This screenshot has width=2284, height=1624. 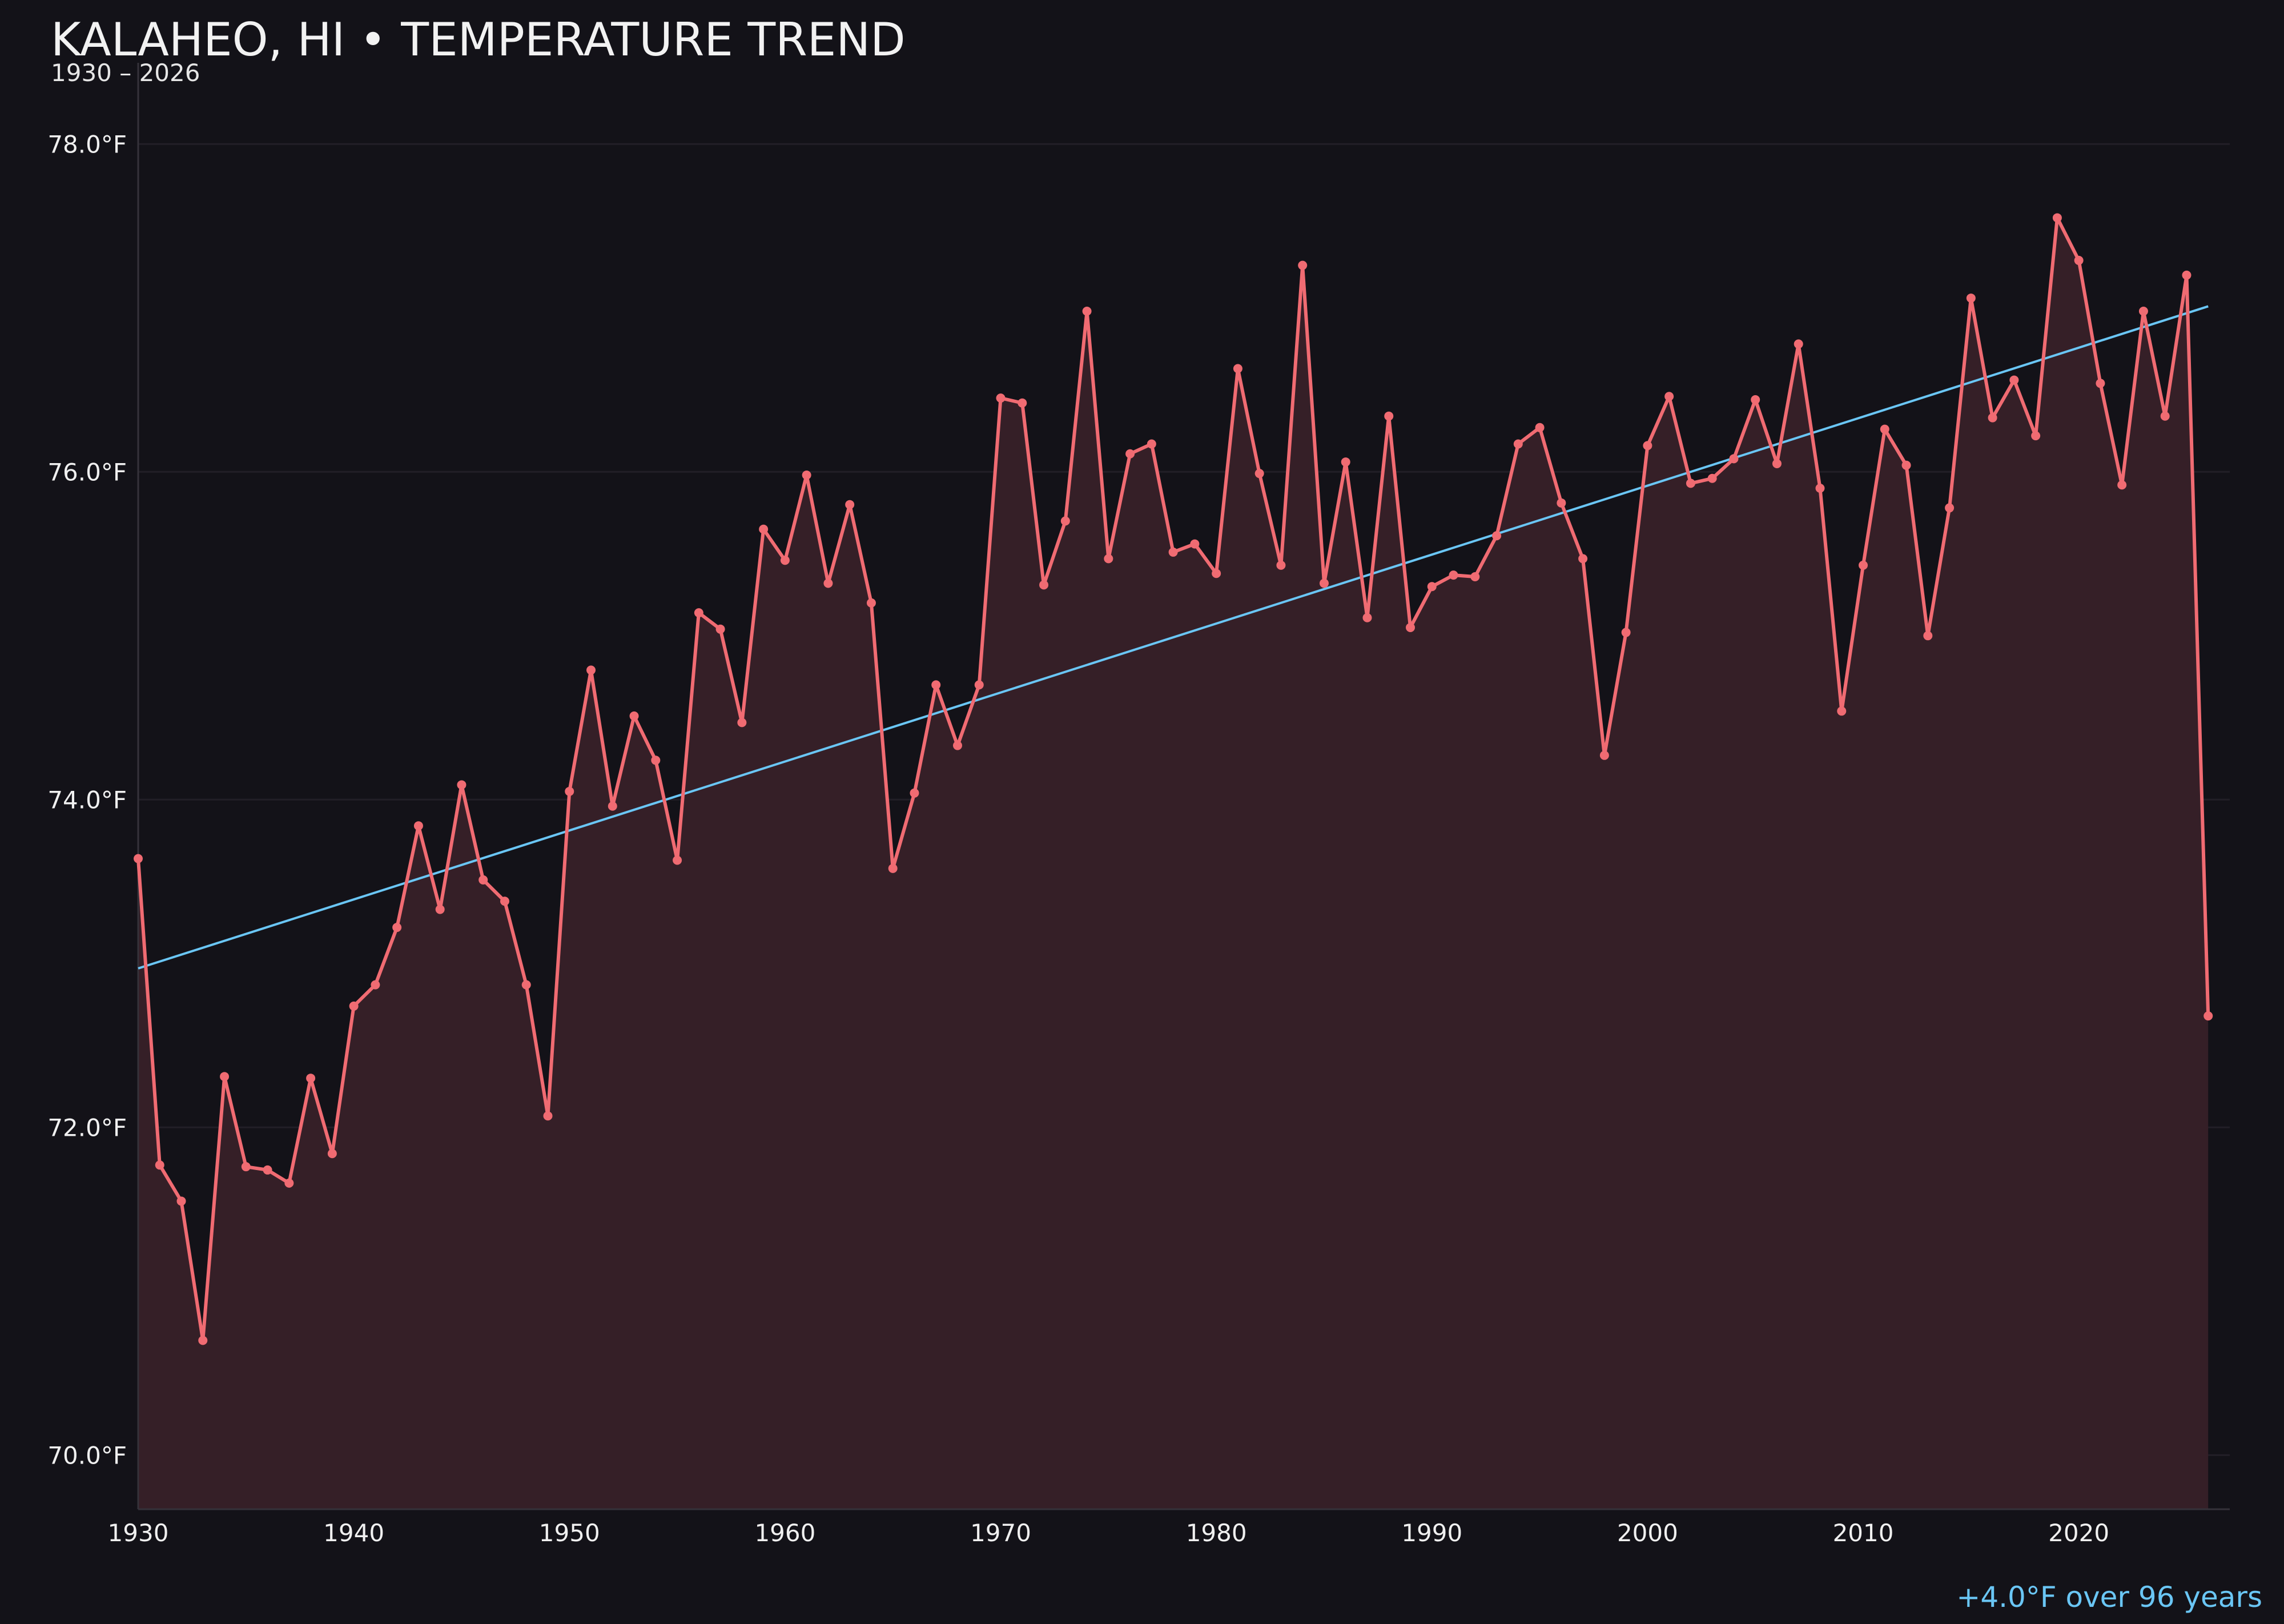 What do you see at coordinates (893, 868) in the screenshot?
I see `data-point-1965` at bounding box center [893, 868].